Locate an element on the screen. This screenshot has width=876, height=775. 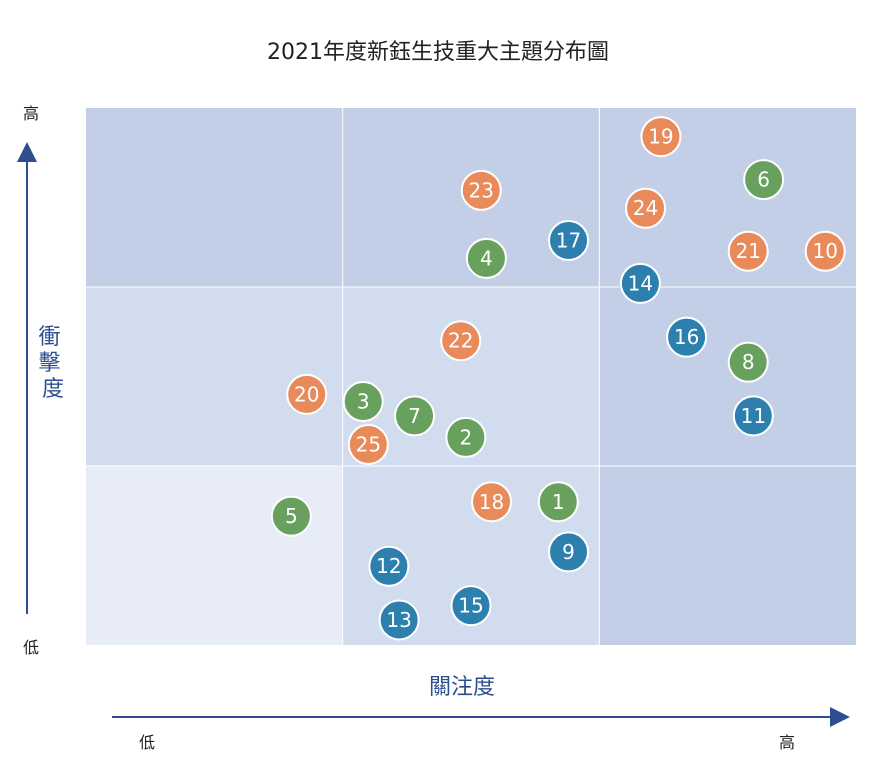
bubble-8: 8 is located at coordinates (748, 362).